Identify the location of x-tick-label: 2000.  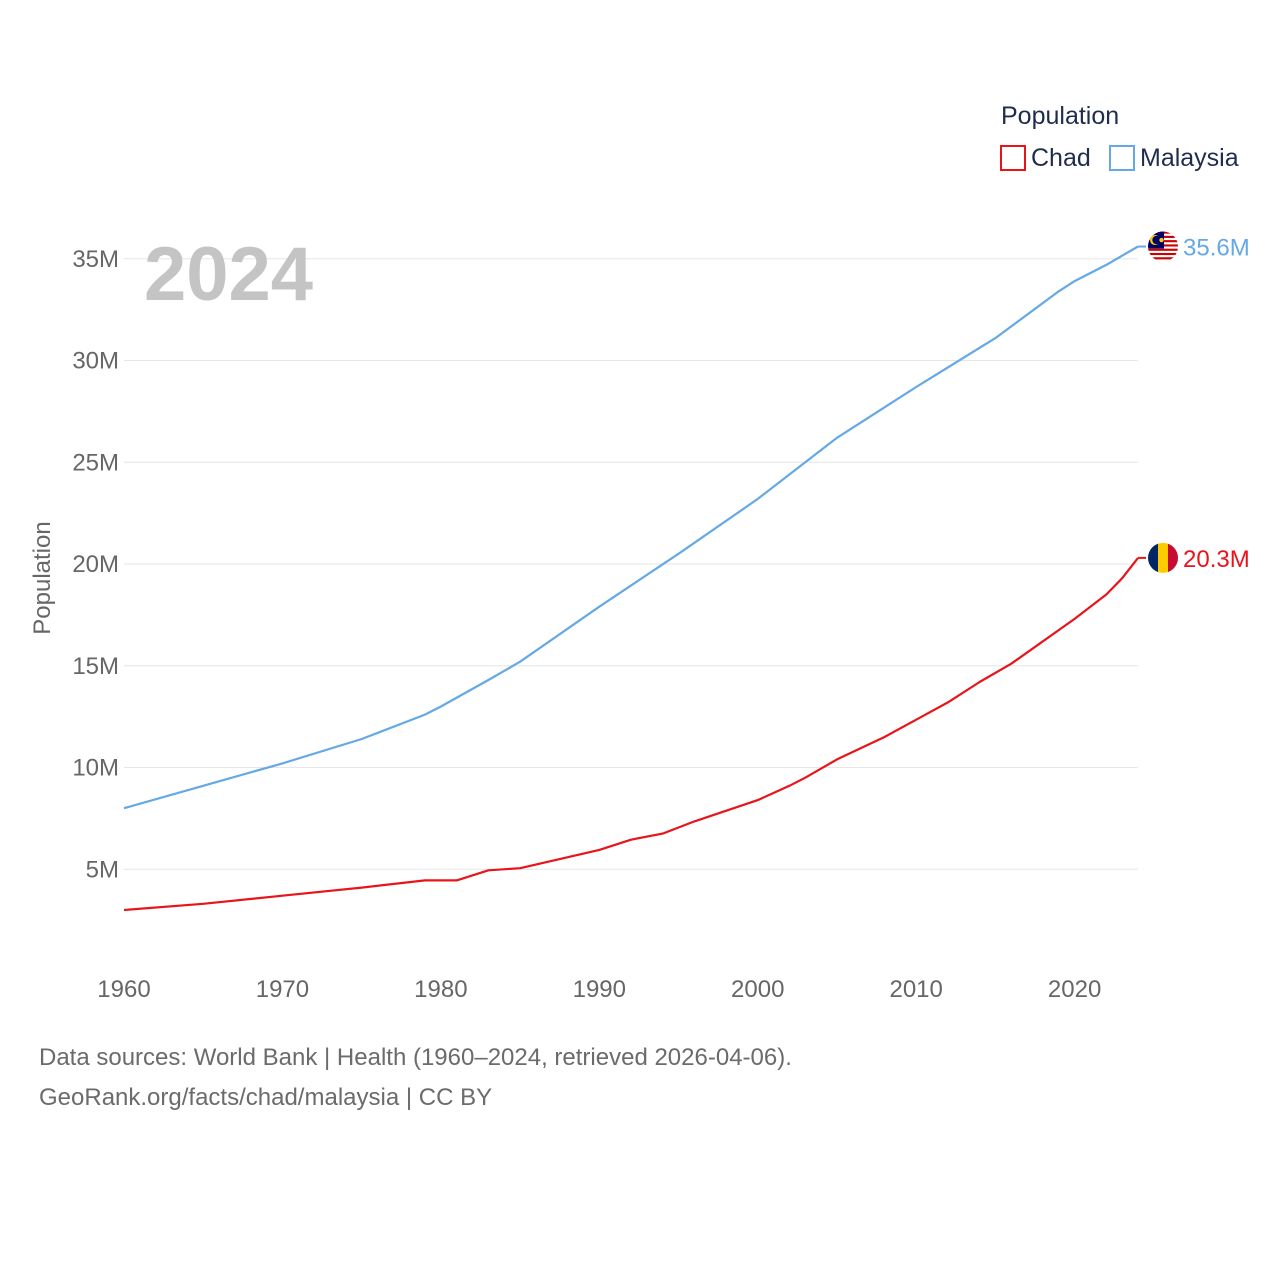
(757, 989).